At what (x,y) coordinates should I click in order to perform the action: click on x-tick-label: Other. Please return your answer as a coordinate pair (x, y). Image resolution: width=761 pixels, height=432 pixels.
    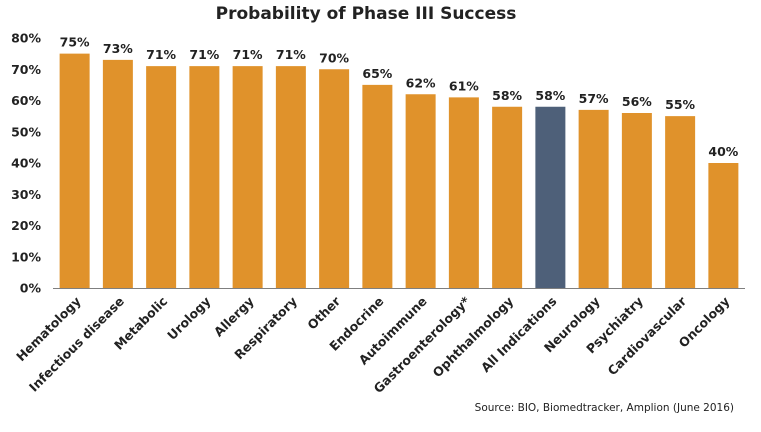
    Looking at the image, I should click on (324, 313).